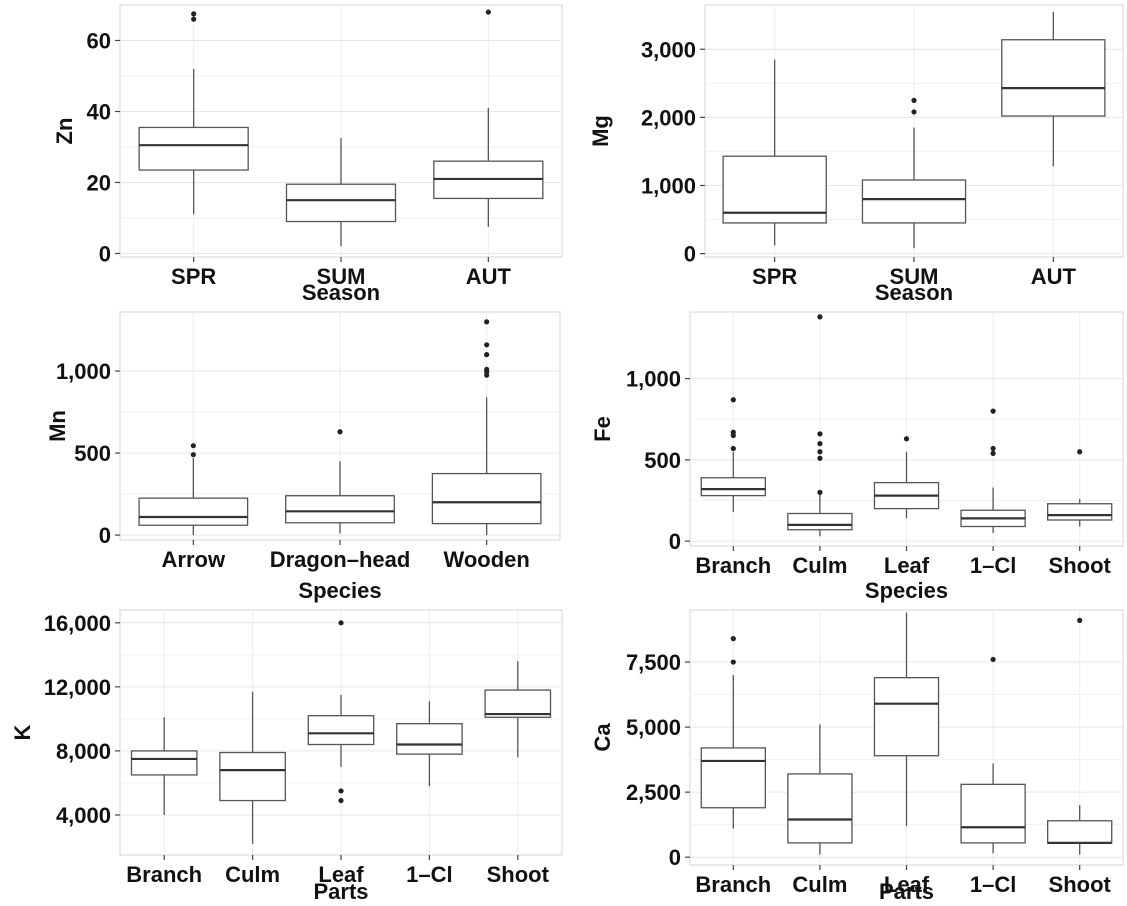 The width and height of the screenshot is (1127, 906). Describe the element at coordinates (340, 559) in the screenshot. I see `x-tick-label: Dragon–head` at that location.